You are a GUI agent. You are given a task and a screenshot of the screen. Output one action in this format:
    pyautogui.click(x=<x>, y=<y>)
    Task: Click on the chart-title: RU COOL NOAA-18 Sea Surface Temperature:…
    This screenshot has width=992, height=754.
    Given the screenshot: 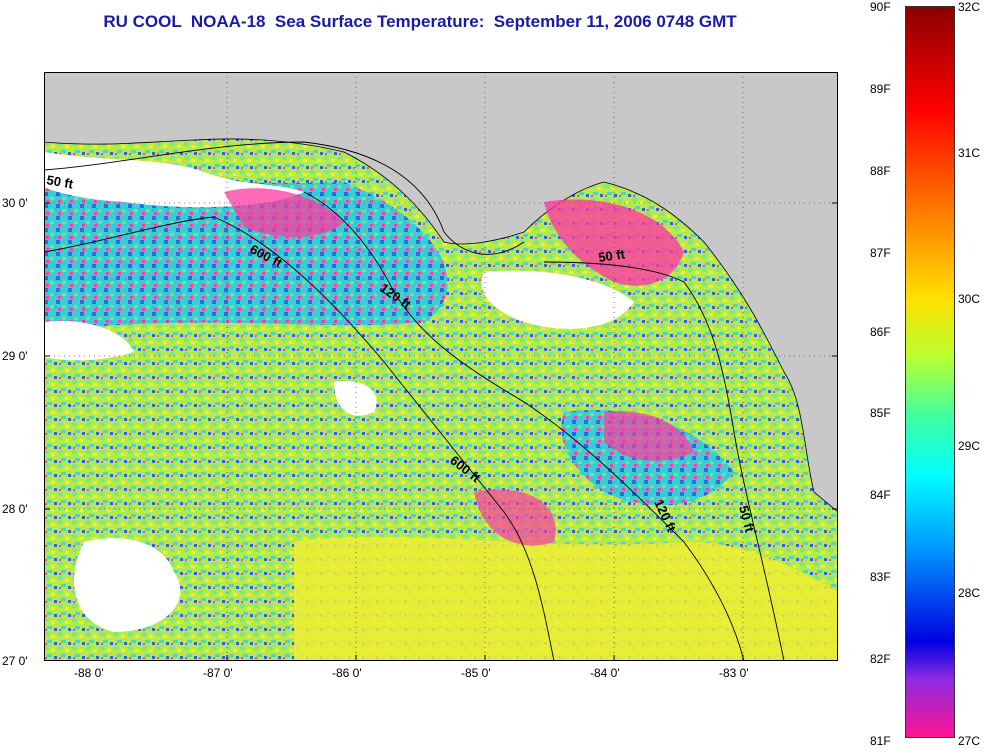 What is the action you would take?
    pyautogui.click(x=420, y=21)
    